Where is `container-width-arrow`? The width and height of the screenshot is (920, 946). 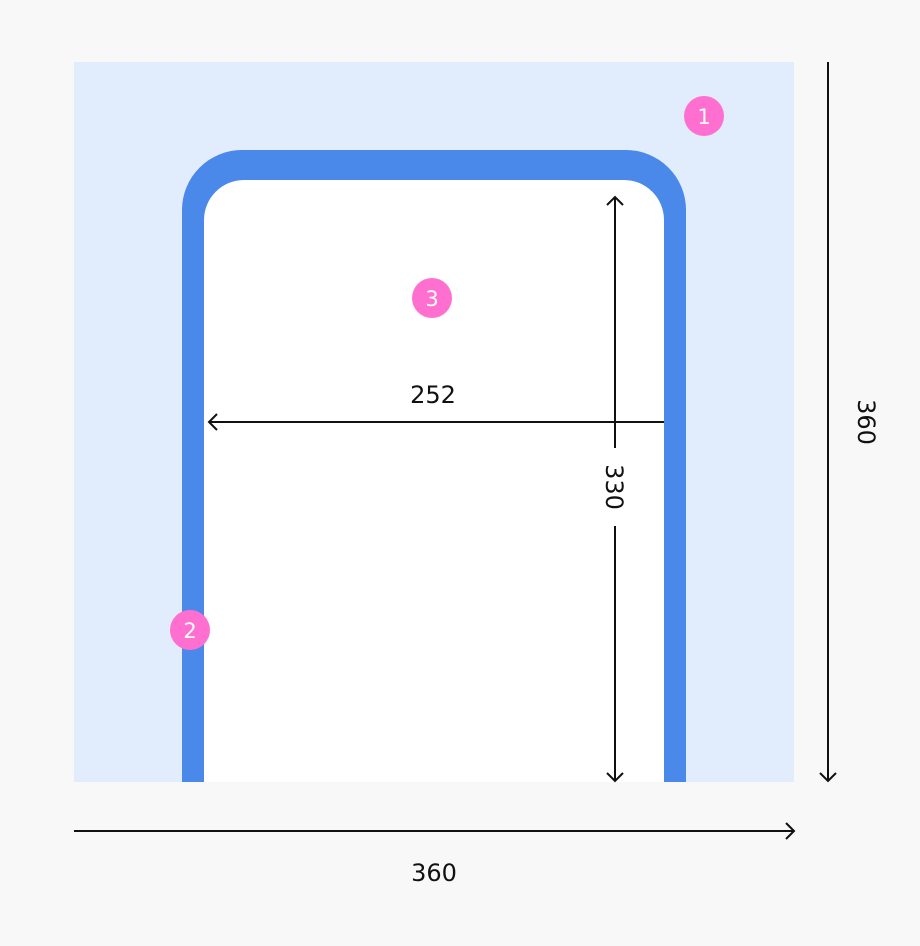 container-width-arrow is located at coordinates (435, 831).